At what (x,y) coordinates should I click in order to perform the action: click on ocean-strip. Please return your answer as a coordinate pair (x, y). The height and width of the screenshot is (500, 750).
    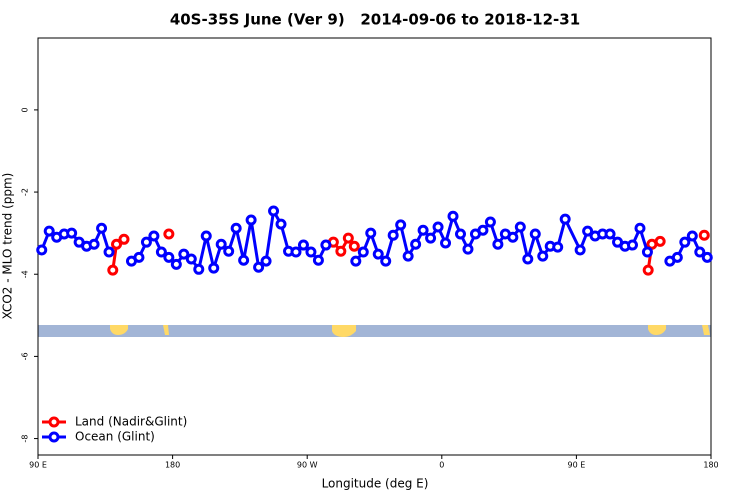
    Looking at the image, I should click on (374, 331).